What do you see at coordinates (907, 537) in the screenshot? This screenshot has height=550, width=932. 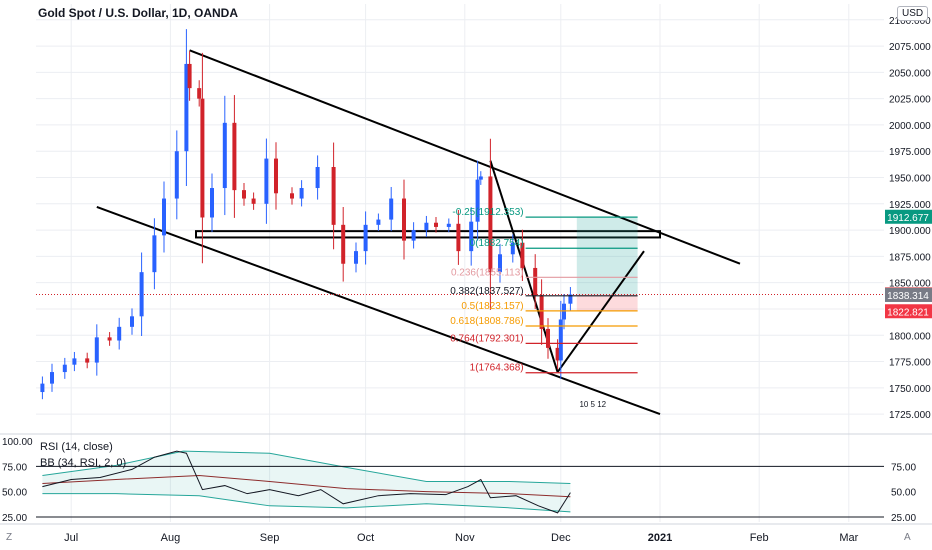 I see `auto-scale-icon: A` at bounding box center [907, 537].